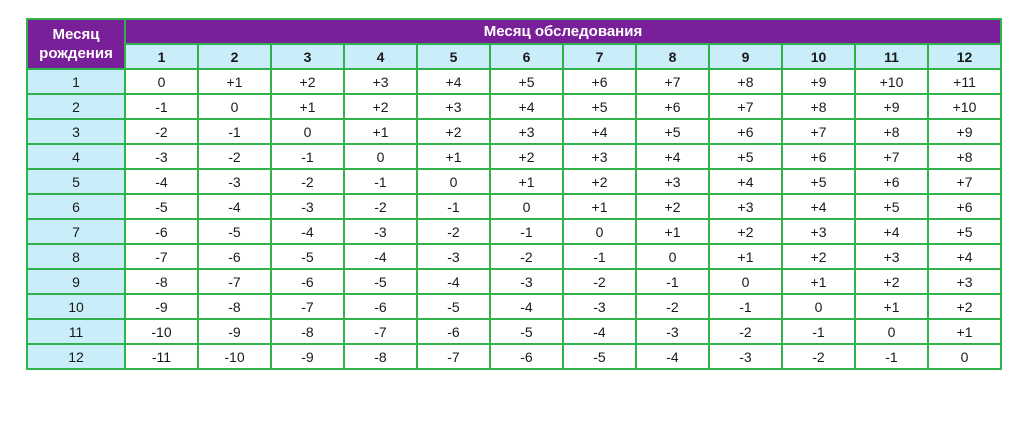 Image resolution: width=1024 pixels, height=429 pixels. I want to click on row-header: 10, so click(76, 306).